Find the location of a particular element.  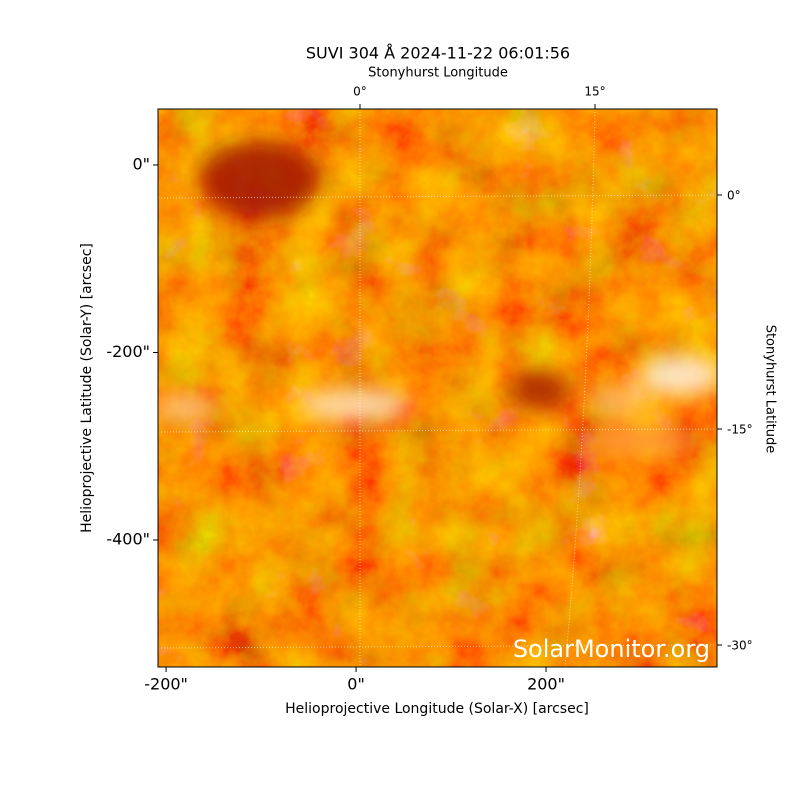

right-tick-label: 0° is located at coordinates (734, 196).